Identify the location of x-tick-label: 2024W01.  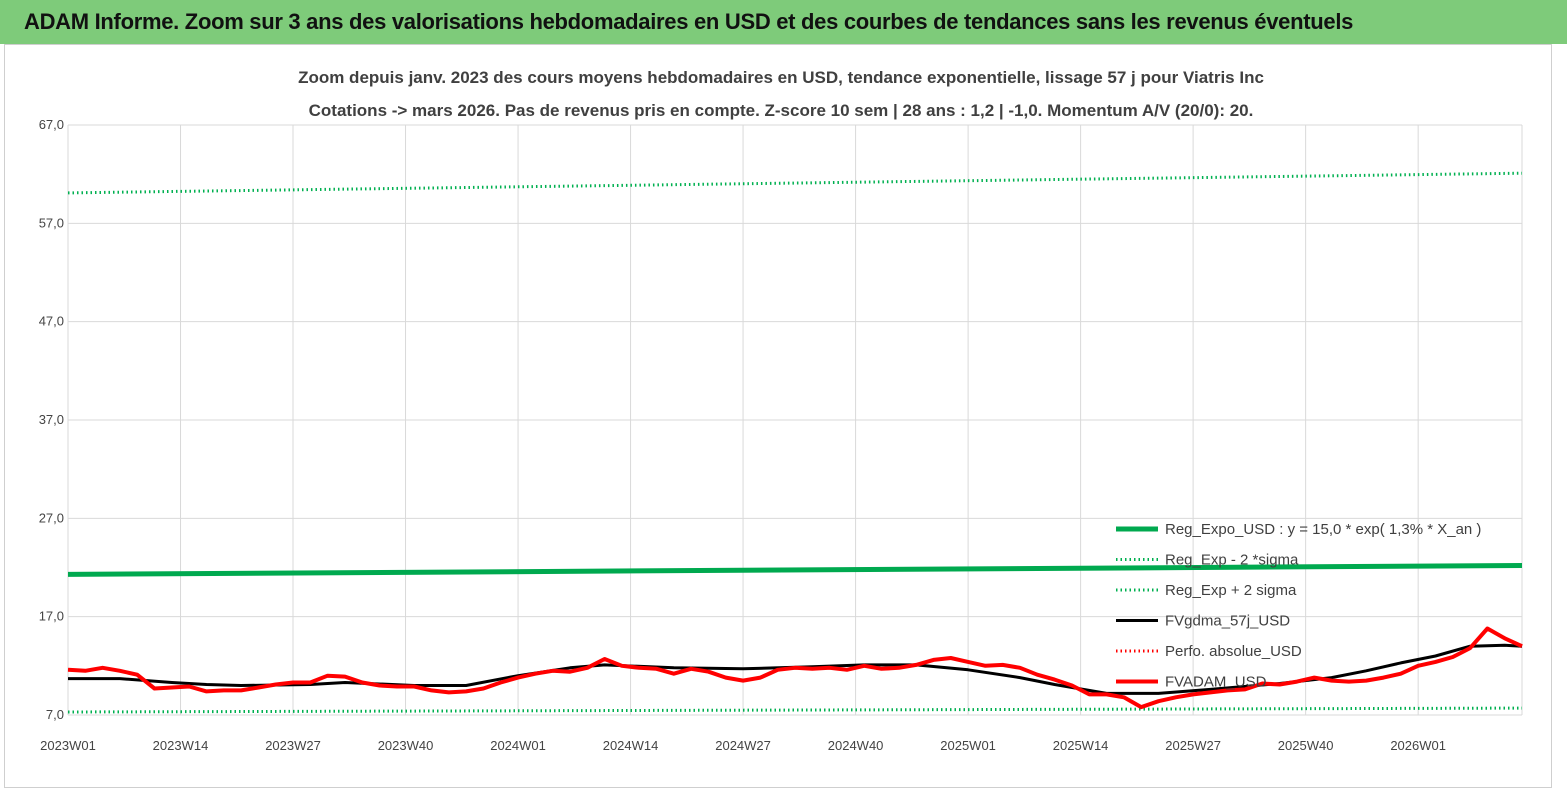
(518, 745).